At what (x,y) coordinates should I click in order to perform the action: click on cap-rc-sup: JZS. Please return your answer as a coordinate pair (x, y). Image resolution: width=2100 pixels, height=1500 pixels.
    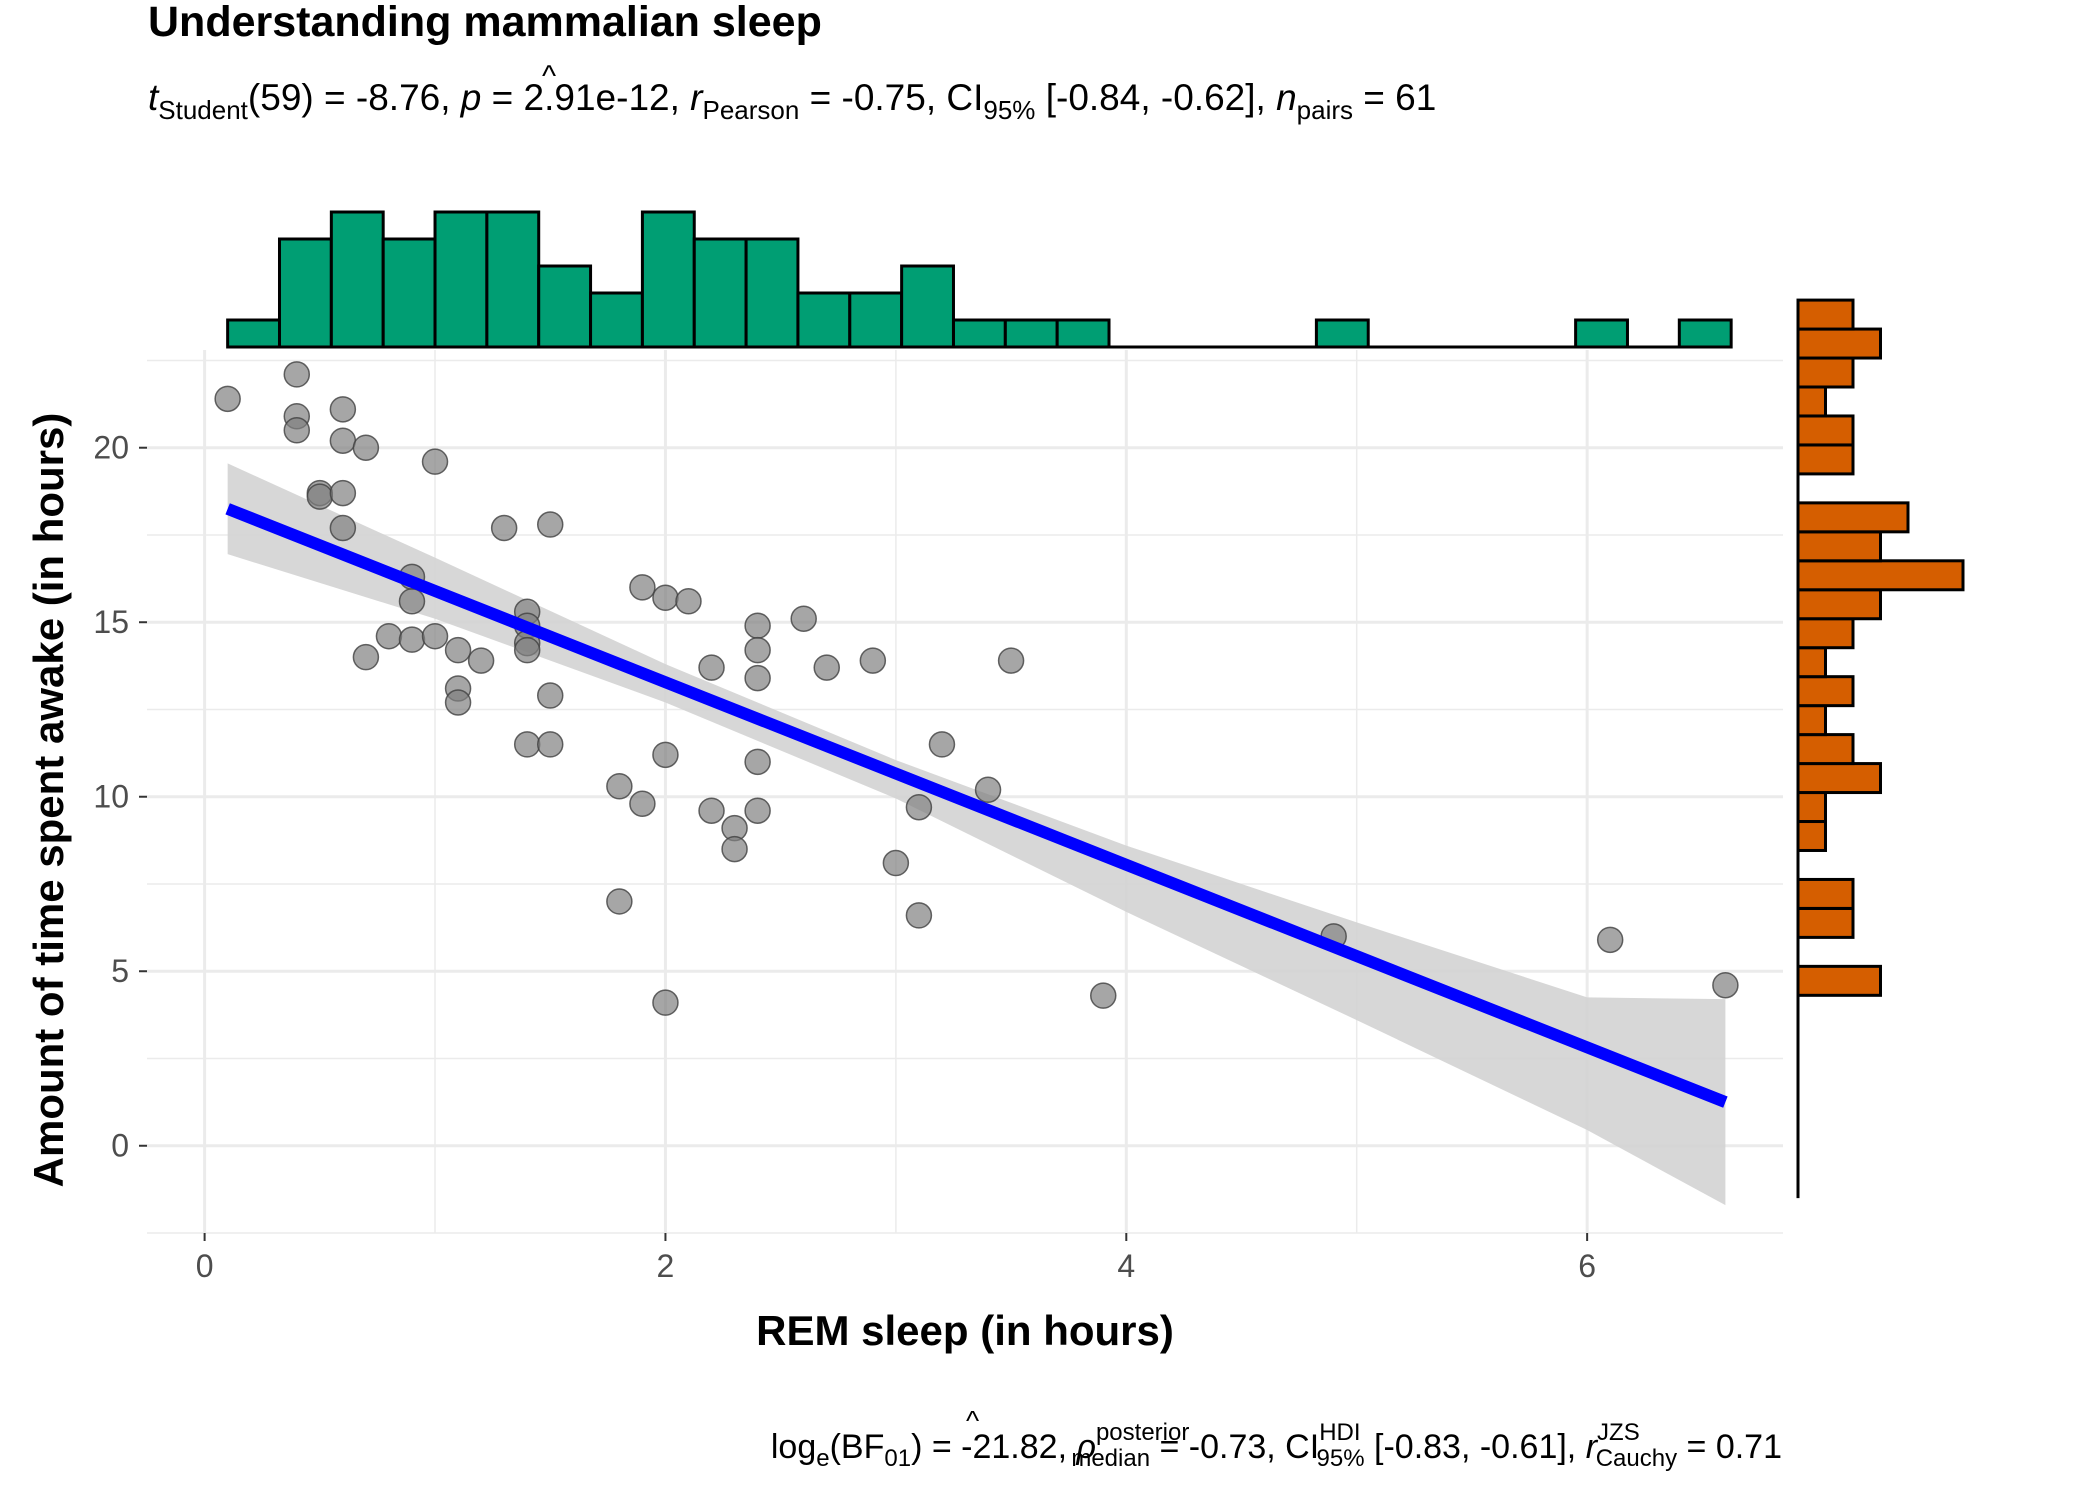
    Looking at the image, I should click on (1618, 1432).